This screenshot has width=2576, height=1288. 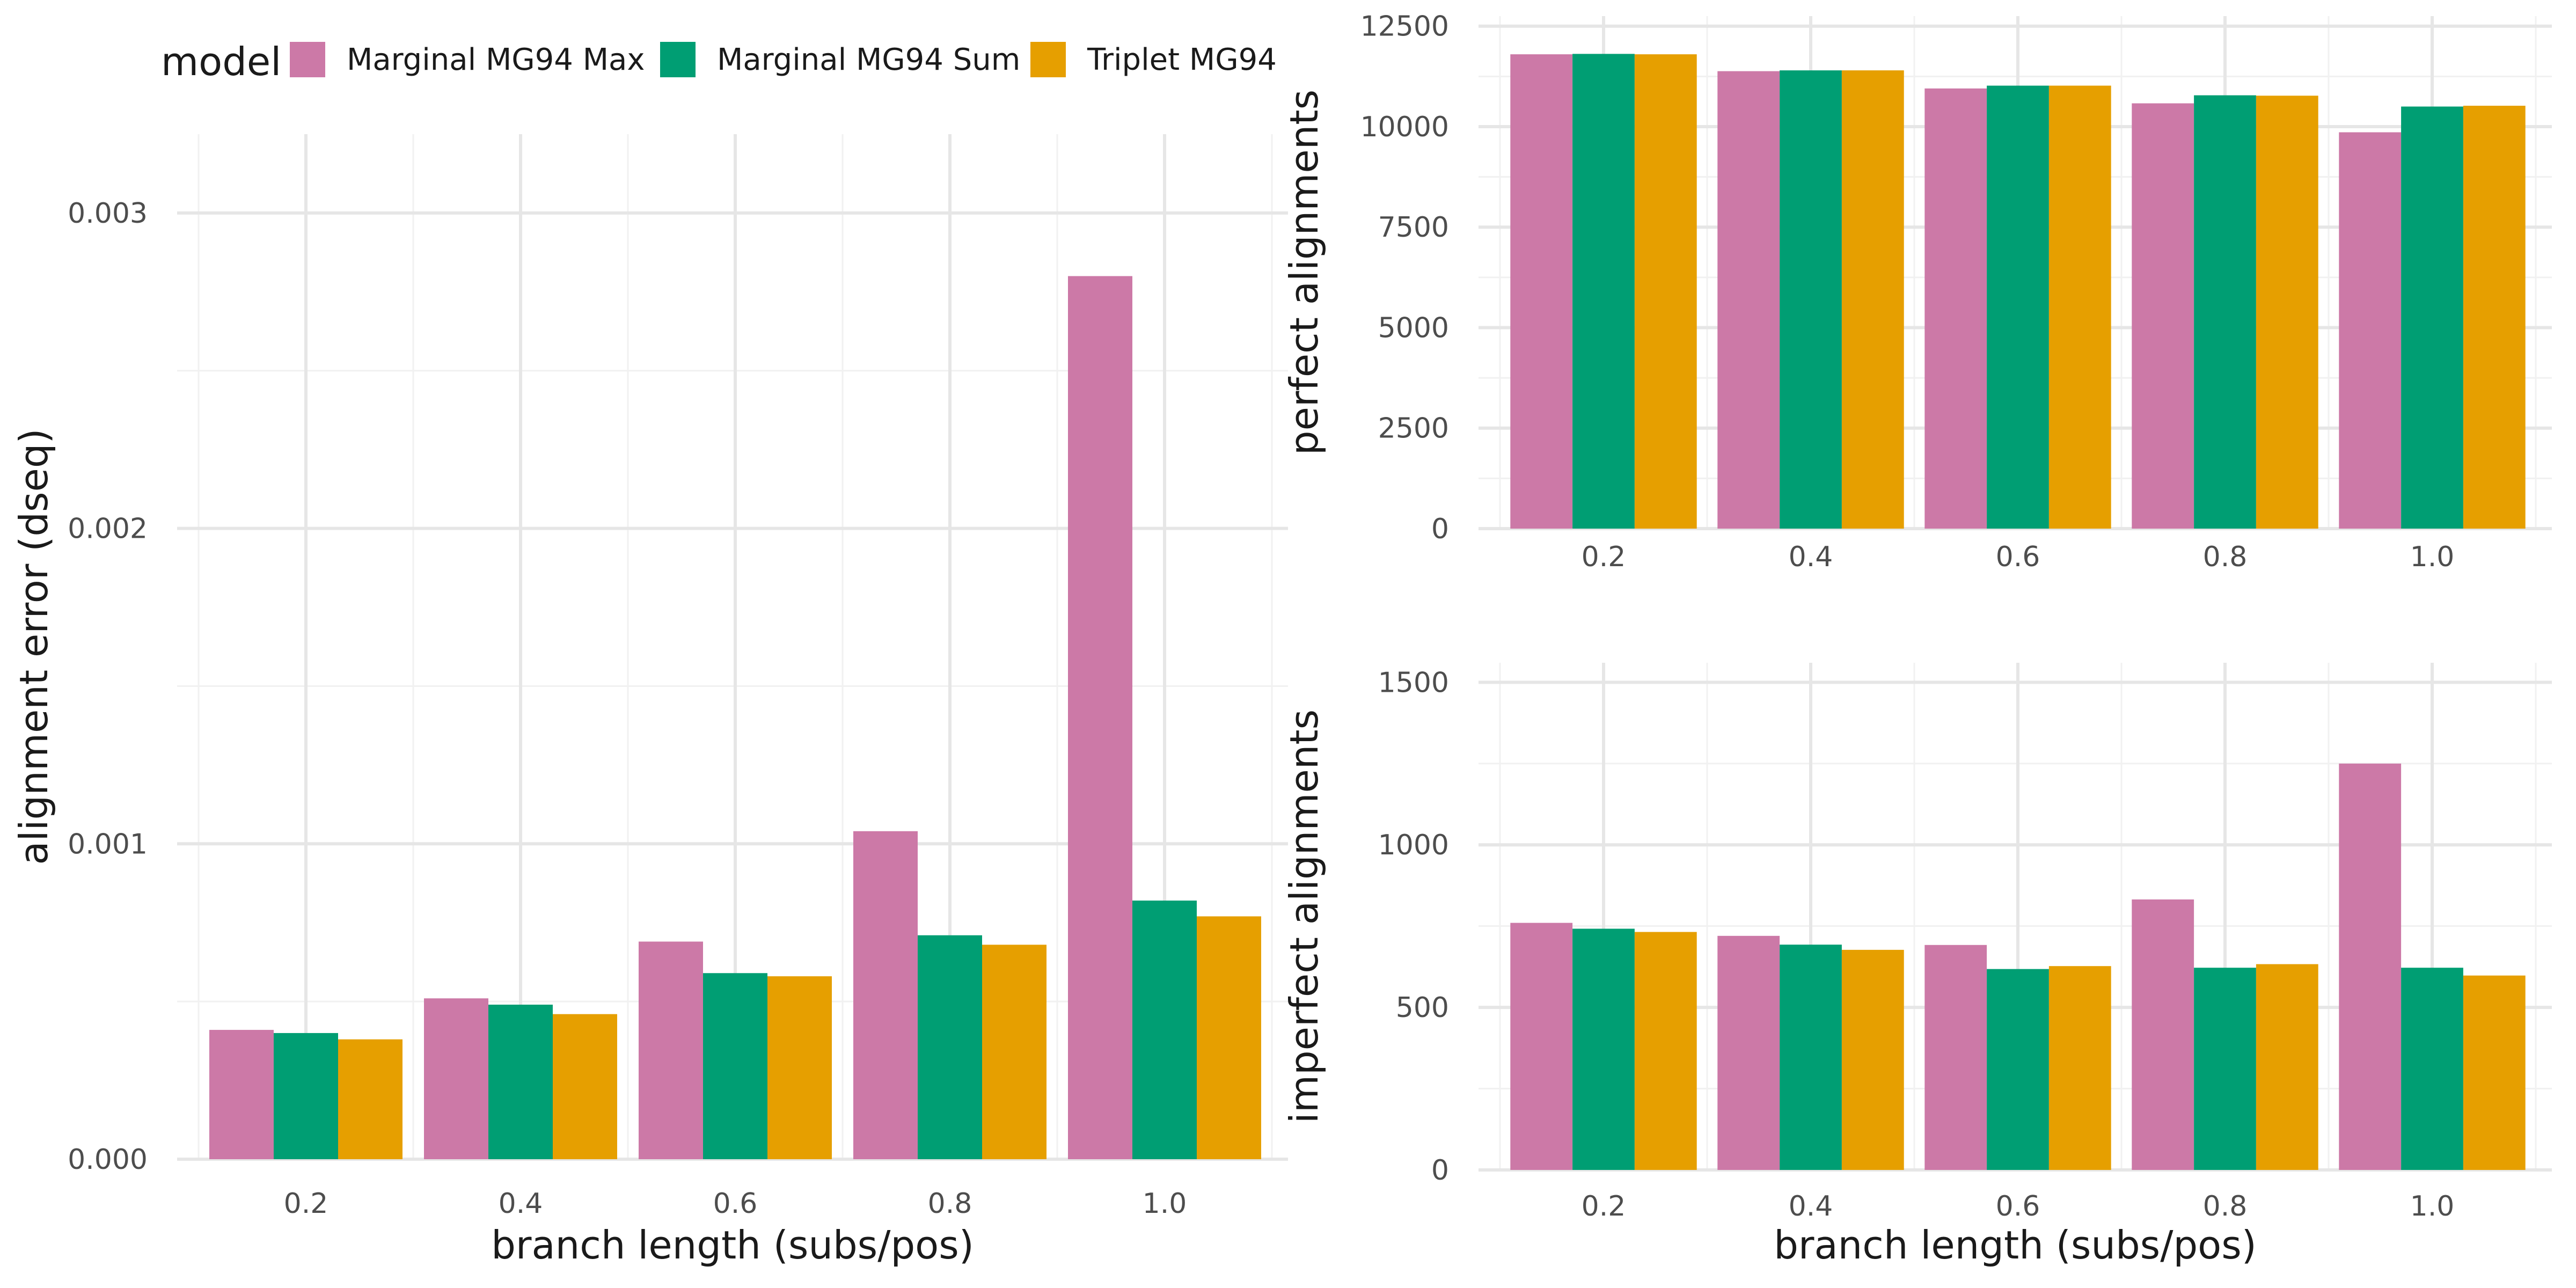 I want to click on y-axis-title: alignment error (dseq), so click(x=33, y=646).